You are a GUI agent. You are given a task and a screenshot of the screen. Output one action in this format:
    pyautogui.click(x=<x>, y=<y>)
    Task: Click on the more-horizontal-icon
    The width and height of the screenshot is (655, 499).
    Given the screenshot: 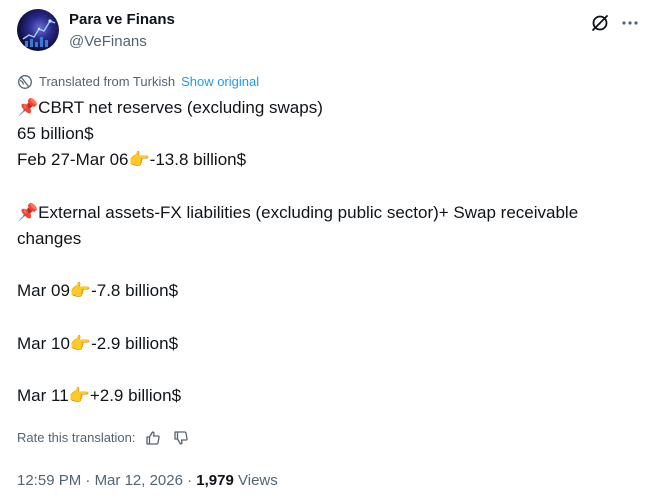 What is the action you would take?
    pyautogui.click(x=630, y=23)
    